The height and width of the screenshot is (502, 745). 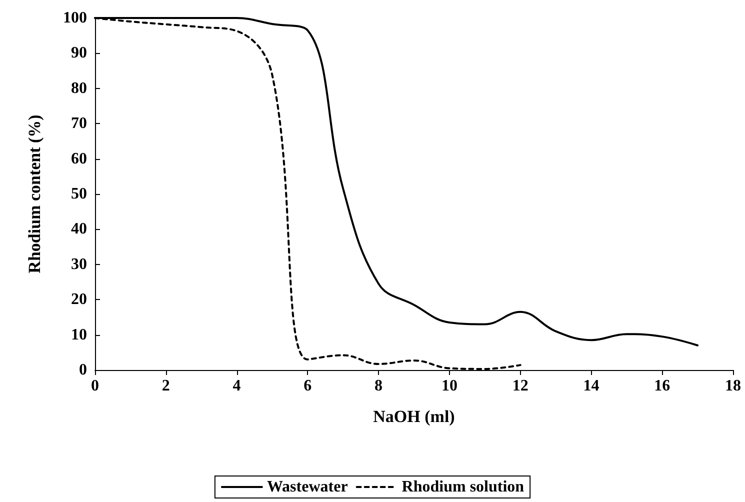 What do you see at coordinates (662, 386) in the screenshot?
I see `x-tick-label: 16` at bounding box center [662, 386].